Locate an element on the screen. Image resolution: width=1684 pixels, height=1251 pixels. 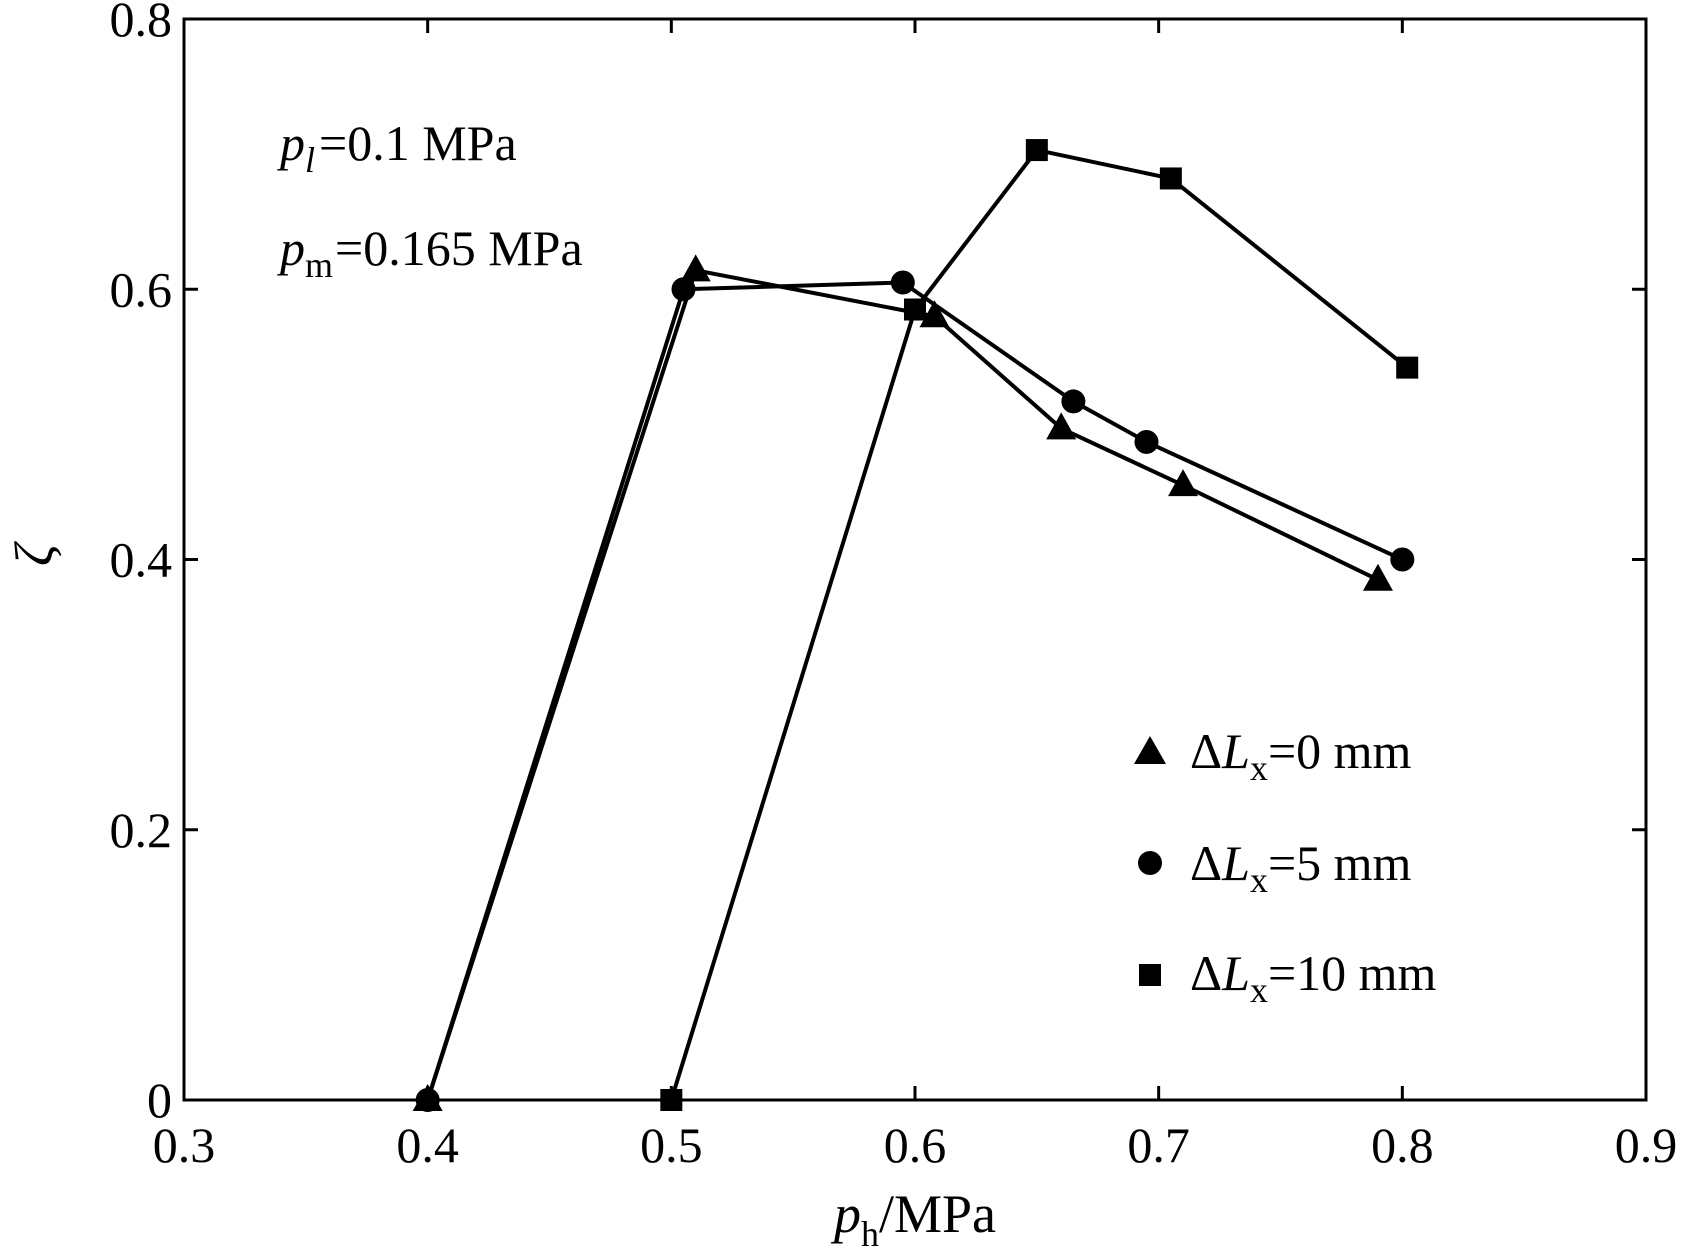
x-axis-label: ph/MPa is located at coordinates (913, 1217).